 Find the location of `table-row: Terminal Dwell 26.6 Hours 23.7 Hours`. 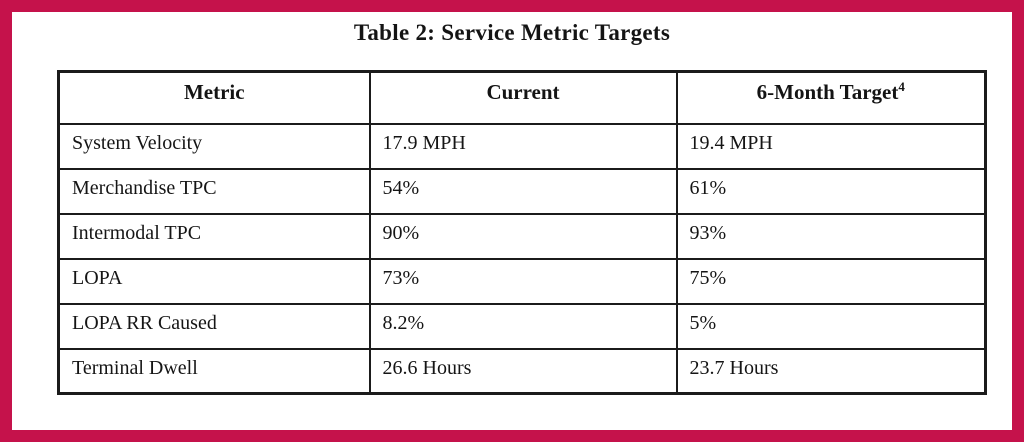

table-row: Terminal Dwell 26.6 Hours 23.7 Hours is located at coordinates (522, 371).